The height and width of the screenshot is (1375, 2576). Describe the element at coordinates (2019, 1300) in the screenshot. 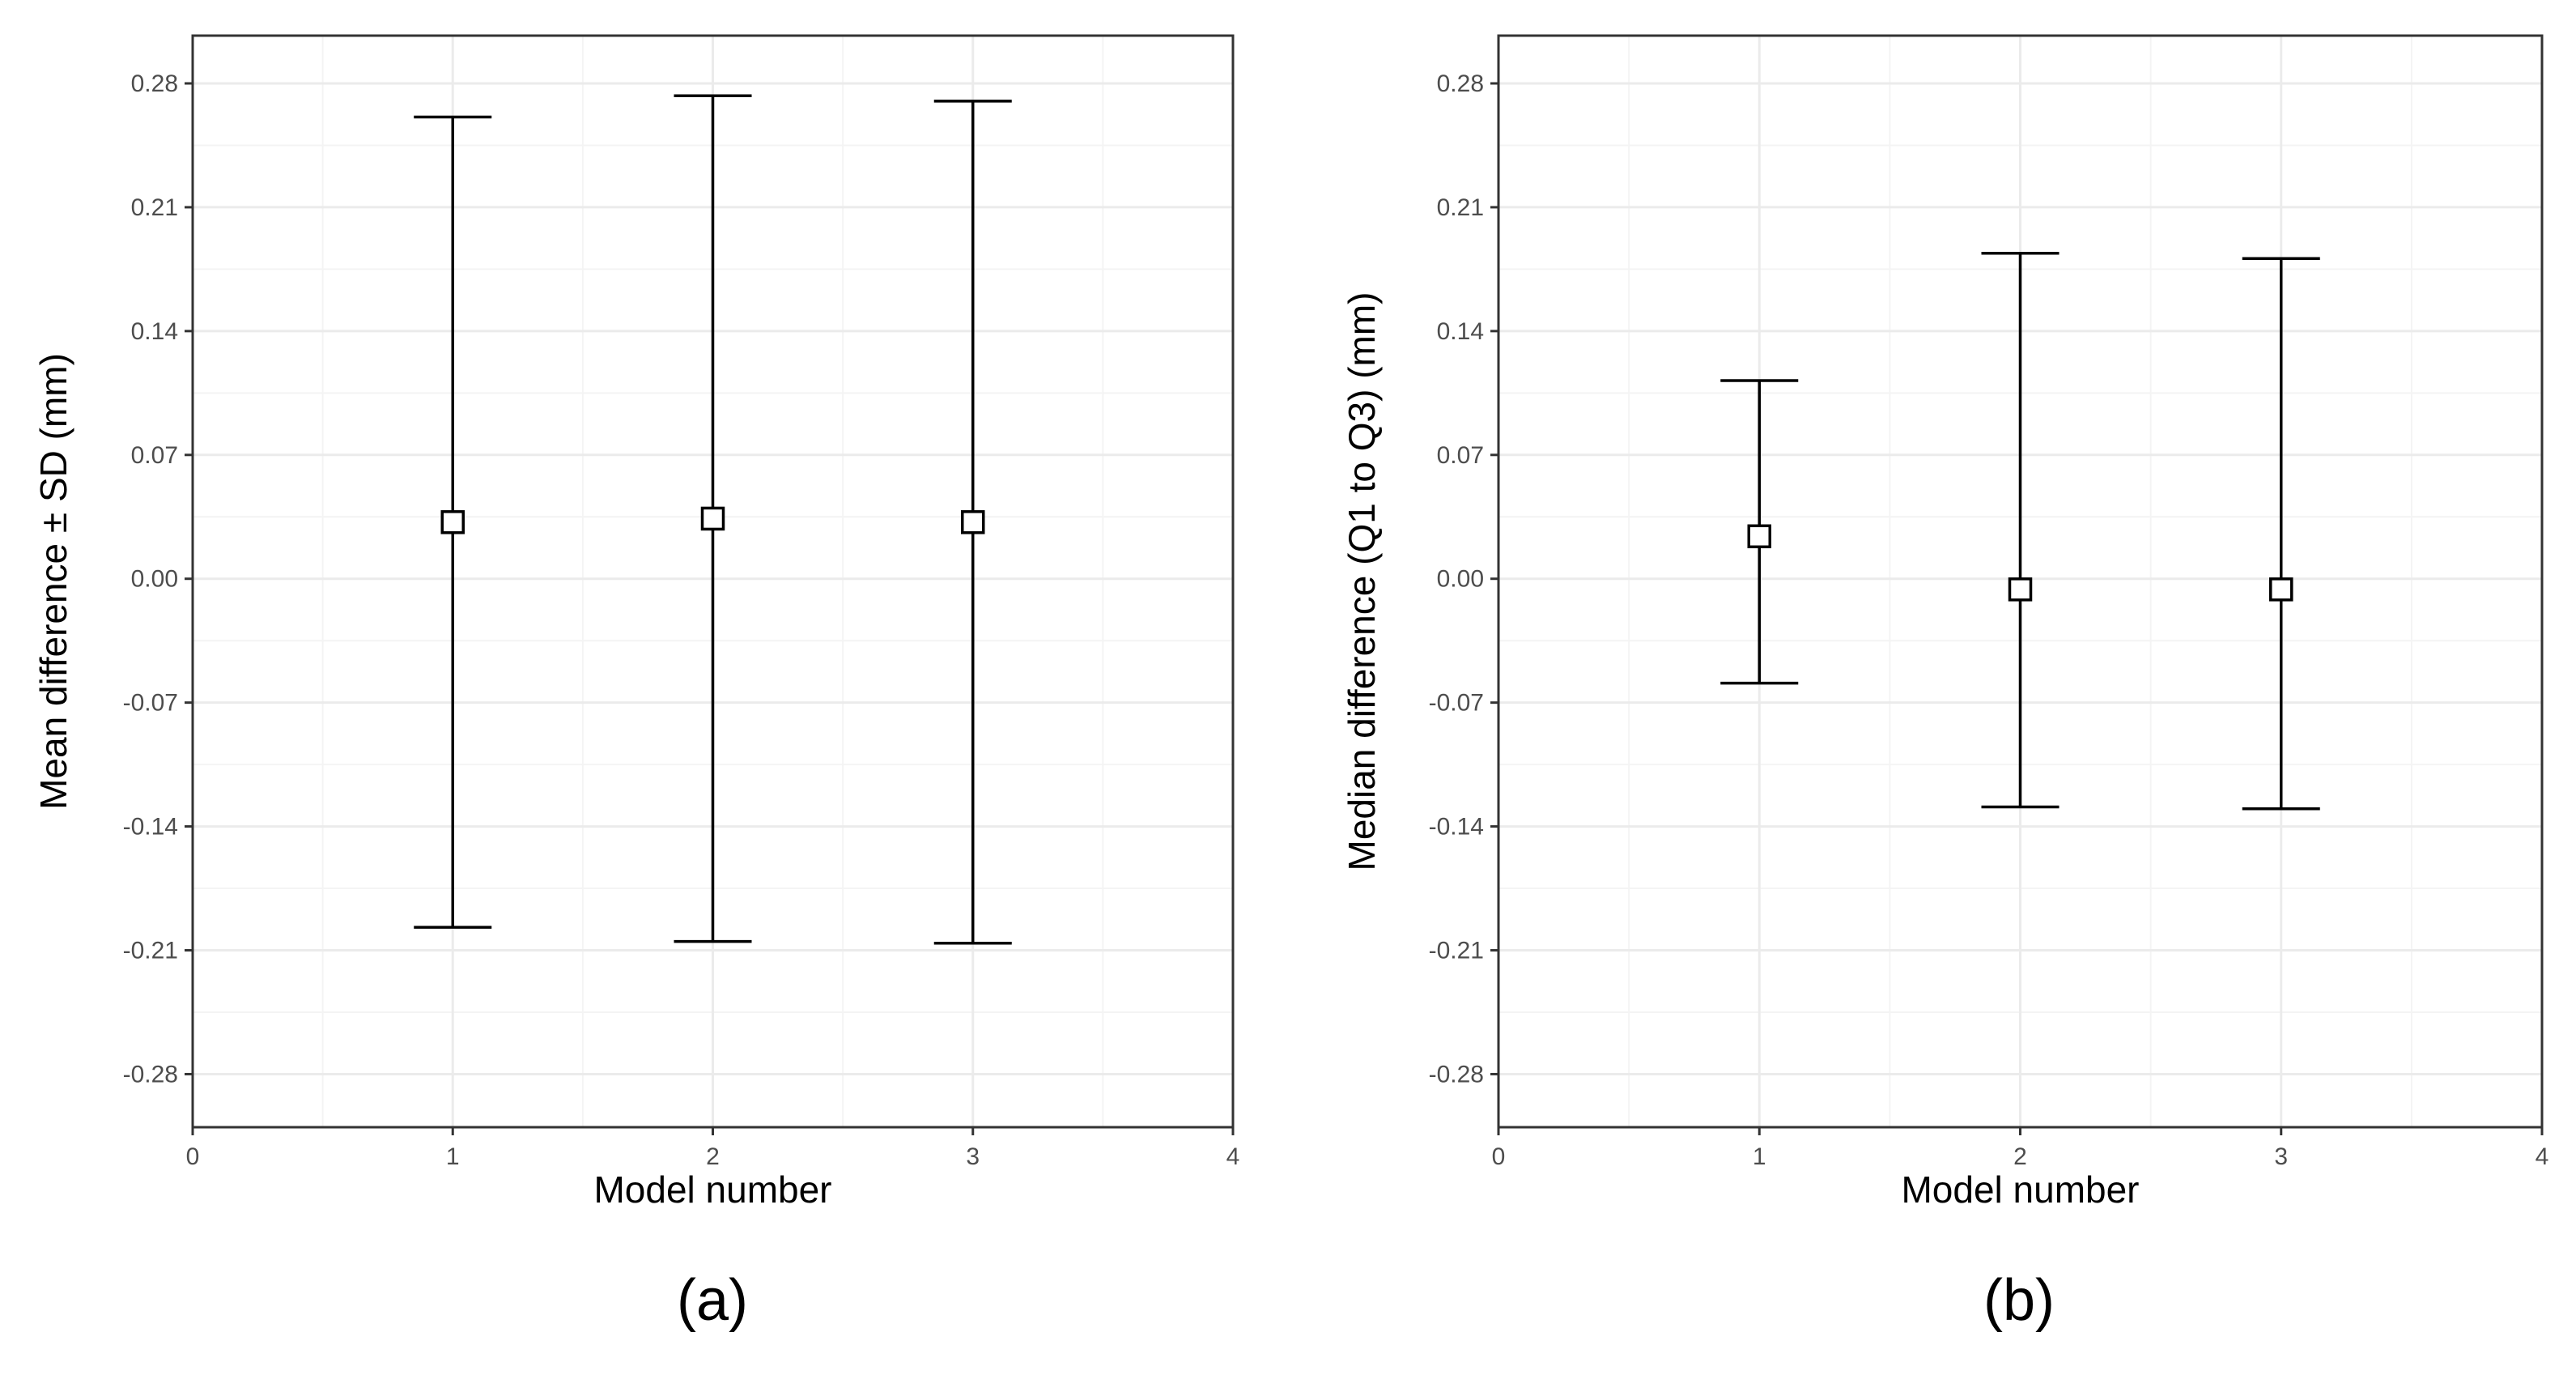

I see `panel-label: (b)` at that location.